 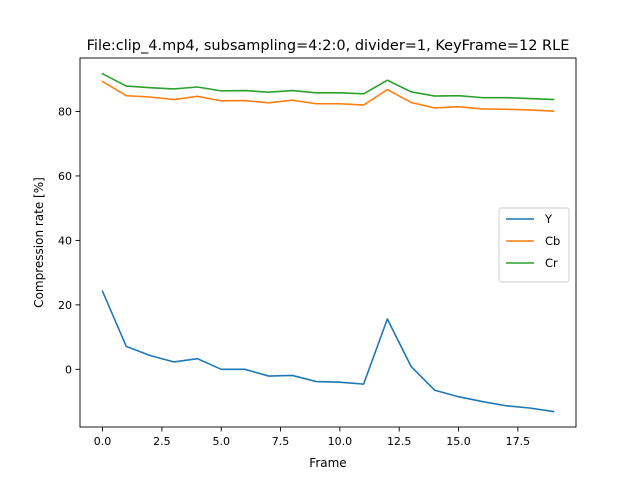 I want to click on y-tick-label: 0, so click(x=68, y=369).